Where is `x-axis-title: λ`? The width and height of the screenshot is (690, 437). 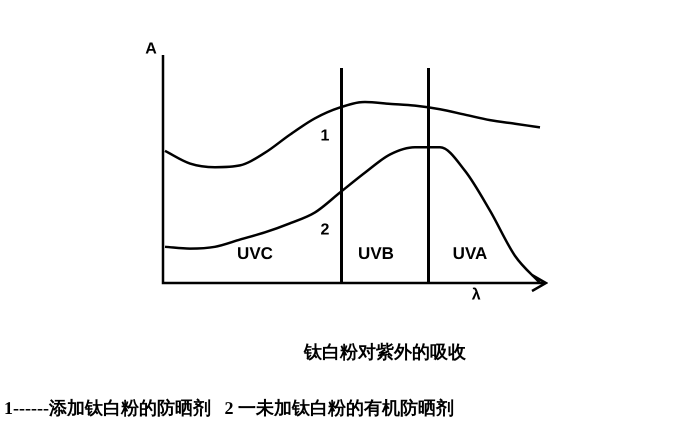
x-axis-title: λ is located at coordinates (476, 295).